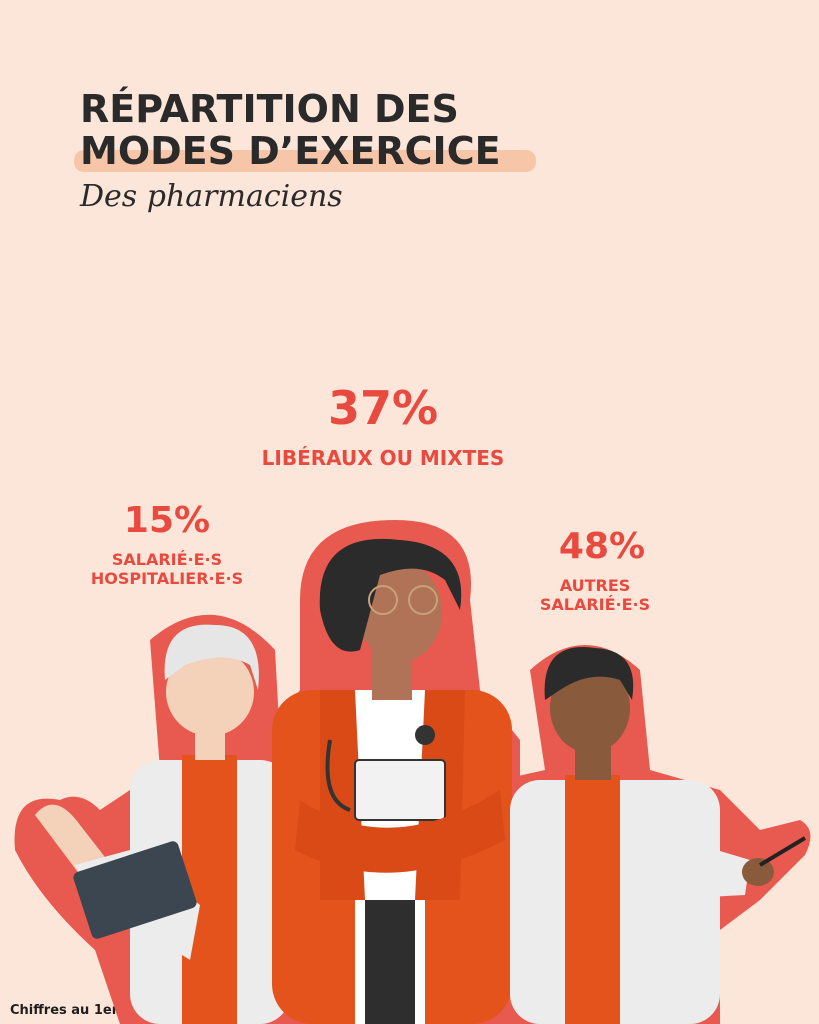 The image size is (819, 1024). I want to click on stat-label: AUTRES, so click(595, 585).